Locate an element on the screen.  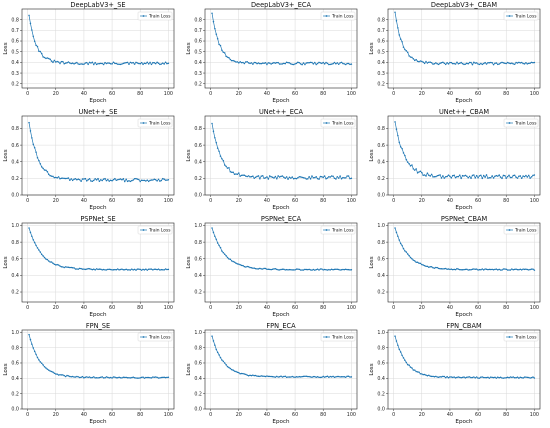
x-tick-label: 100 is located at coordinates (534, 308).